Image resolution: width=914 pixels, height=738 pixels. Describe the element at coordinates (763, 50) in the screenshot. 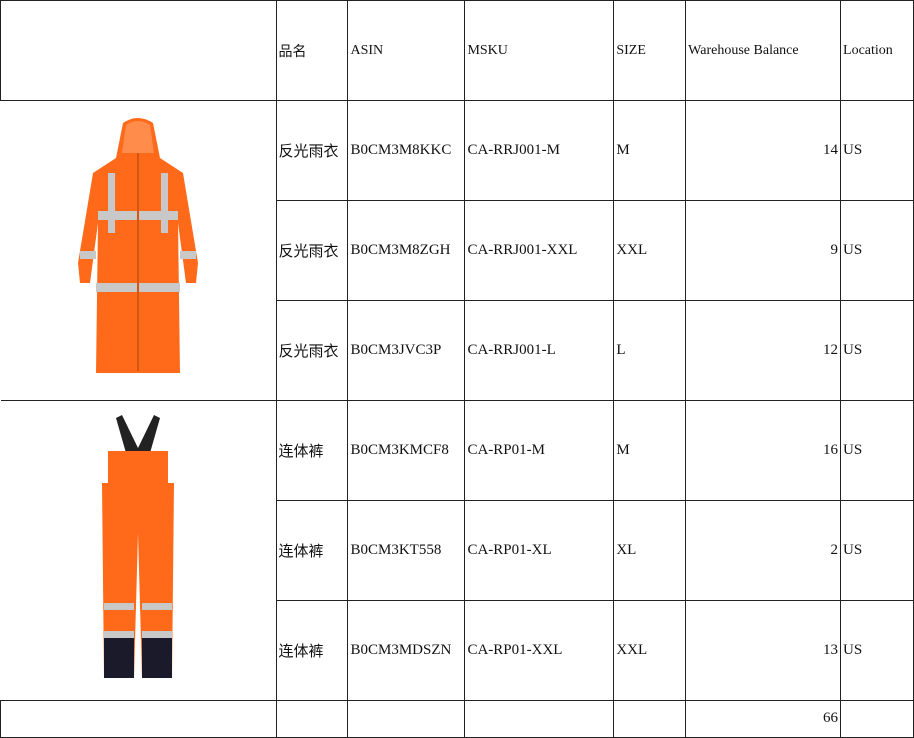

I see `header-balance: Warehouse Balance` at that location.